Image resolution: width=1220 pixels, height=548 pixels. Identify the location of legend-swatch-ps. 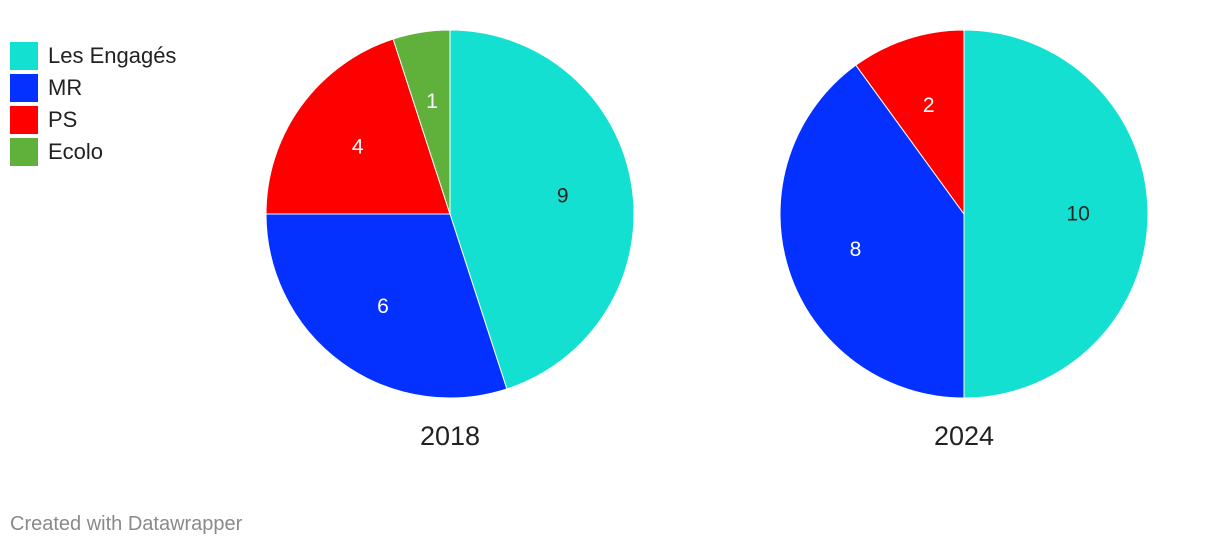
(24, 120).